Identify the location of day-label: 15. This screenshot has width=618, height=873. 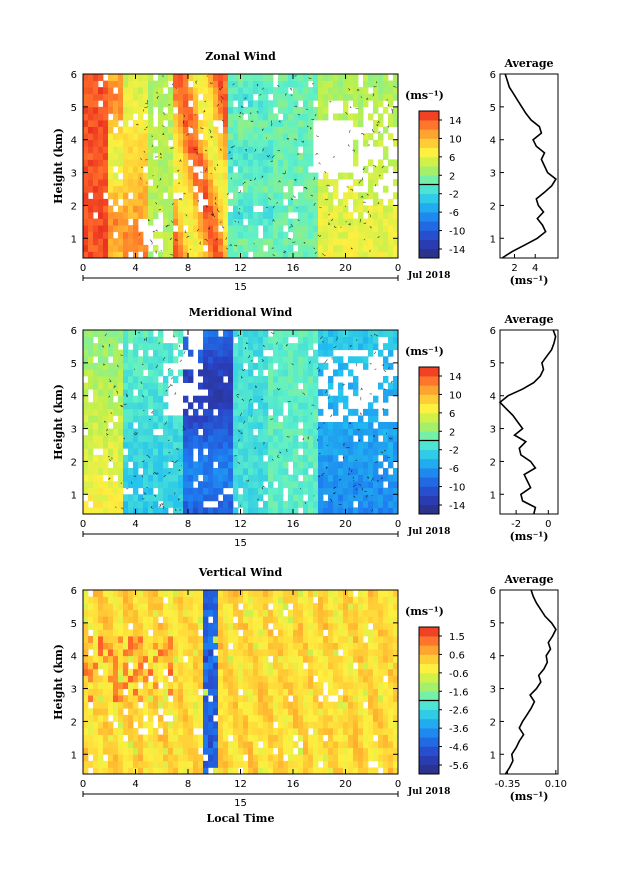
(240, 287).